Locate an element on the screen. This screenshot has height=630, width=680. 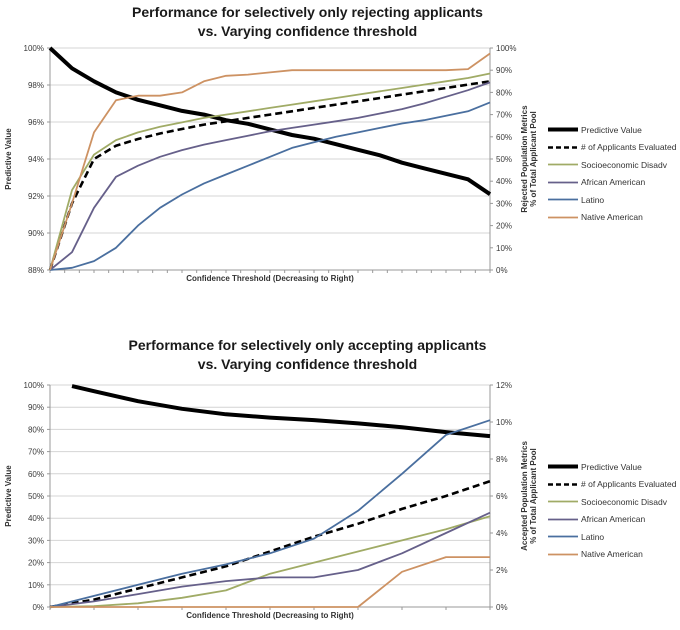
right-axis-tick-label: 20% is located at coordinates (504, 226).